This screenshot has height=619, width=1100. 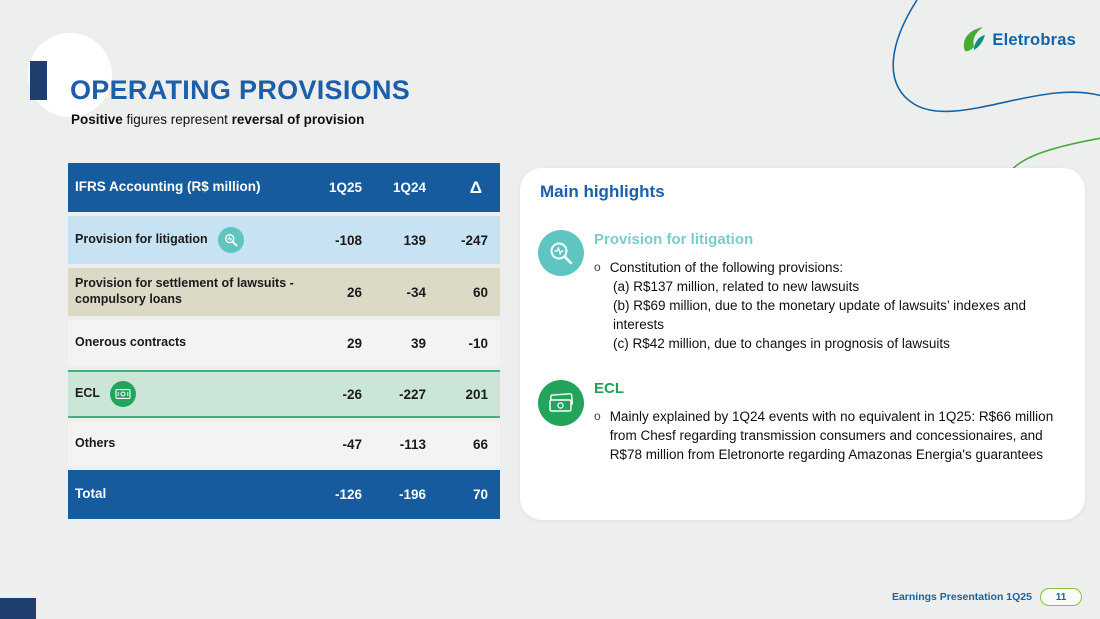 I want to click on header-cell-delta: Δ, so click(x=475, y=187).